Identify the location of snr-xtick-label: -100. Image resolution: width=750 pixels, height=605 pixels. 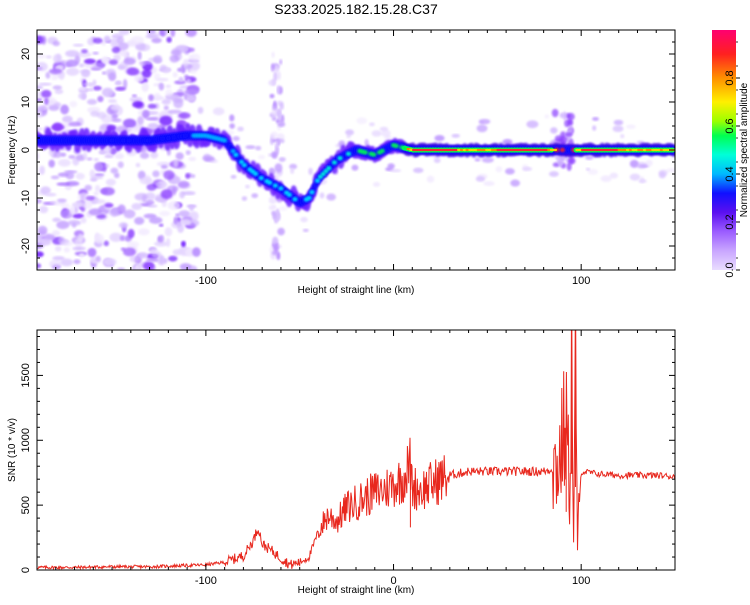
(206, 581).